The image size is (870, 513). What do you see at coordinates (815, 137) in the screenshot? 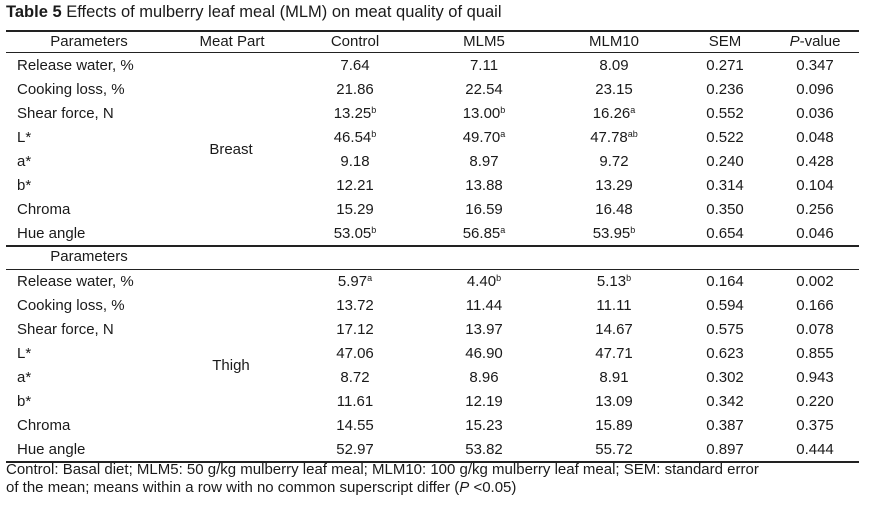
I see `value-p: 0.048` at bounding box center [815, 137].